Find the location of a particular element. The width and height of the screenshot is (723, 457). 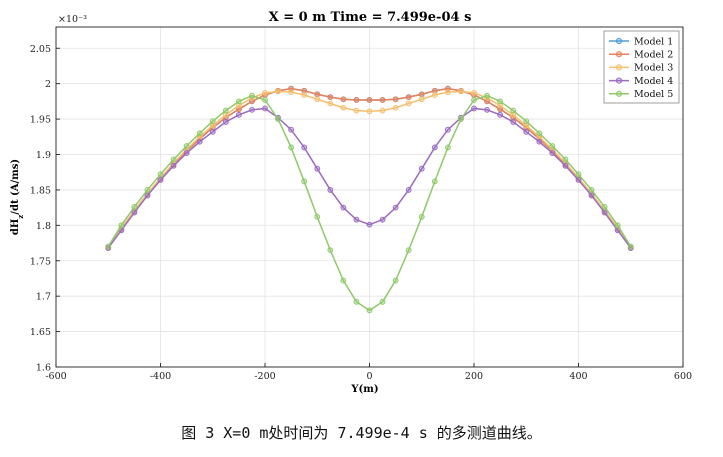

y-tick-label: 1.8 is located at coordinates (43, 226).